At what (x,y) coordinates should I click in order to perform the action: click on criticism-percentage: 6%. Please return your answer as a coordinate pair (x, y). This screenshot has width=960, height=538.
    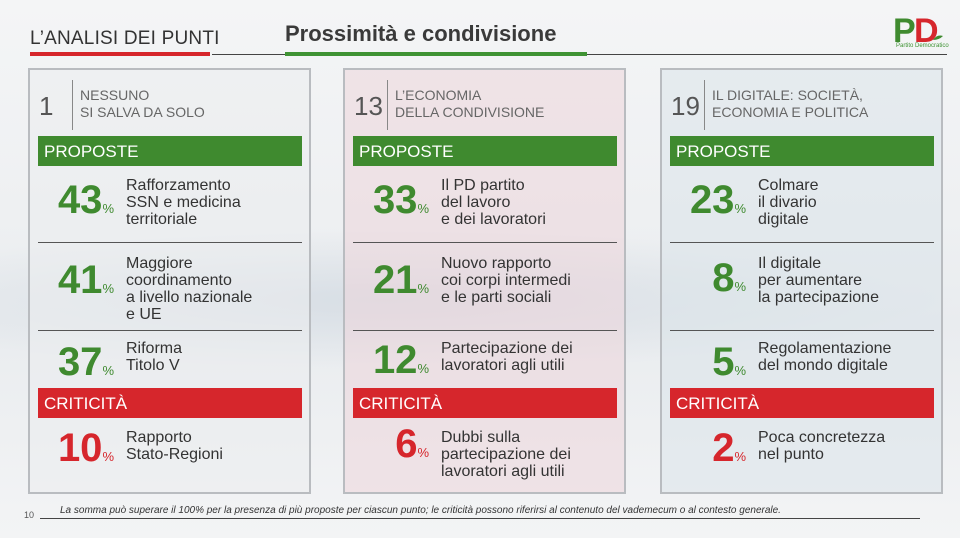
    Looking at the image, I should click on (412, 444).